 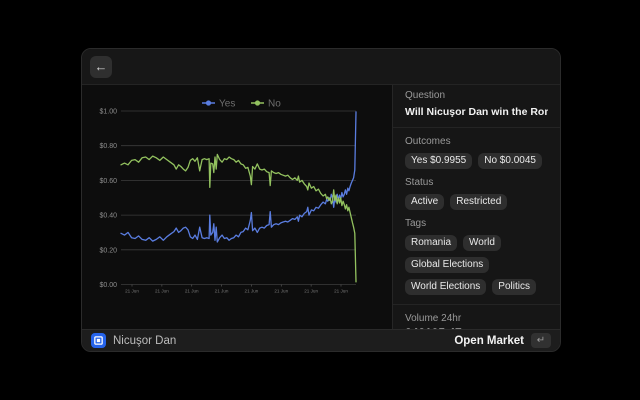 What do you see at coordinates (446, 287) in the screenshot?
I see `tag-chip: World Elections` at bounding box center [446, 287].